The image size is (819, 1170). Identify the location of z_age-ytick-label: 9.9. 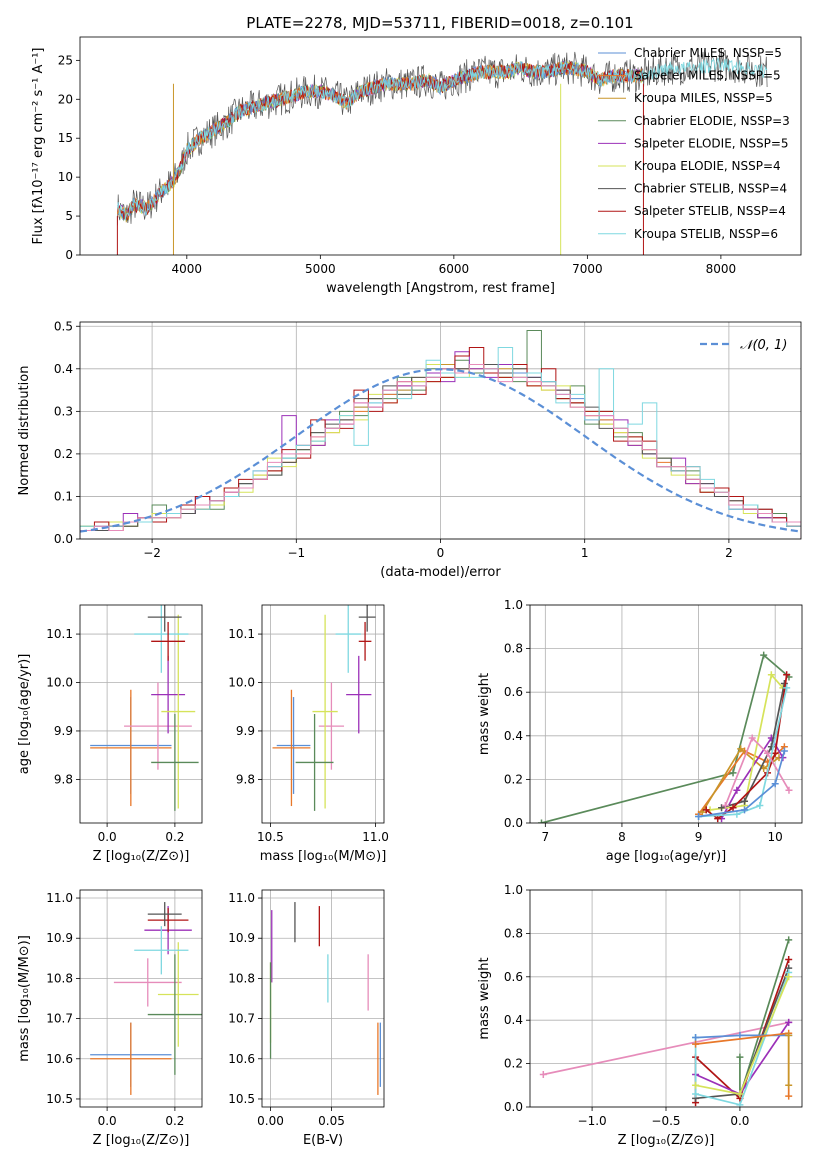
(63, 731).